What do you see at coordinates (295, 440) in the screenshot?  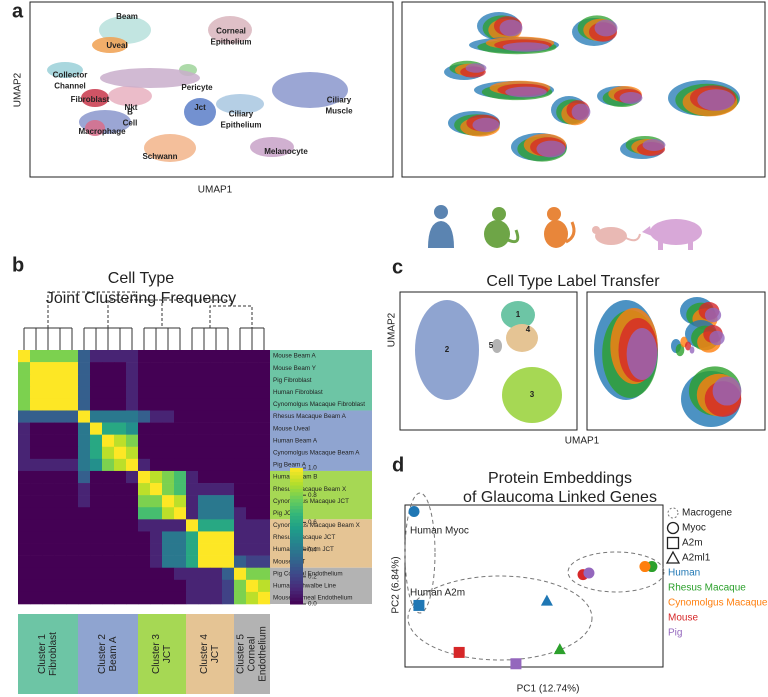 I see `row-label: Human Beam A` at bounding box center [295, 440].